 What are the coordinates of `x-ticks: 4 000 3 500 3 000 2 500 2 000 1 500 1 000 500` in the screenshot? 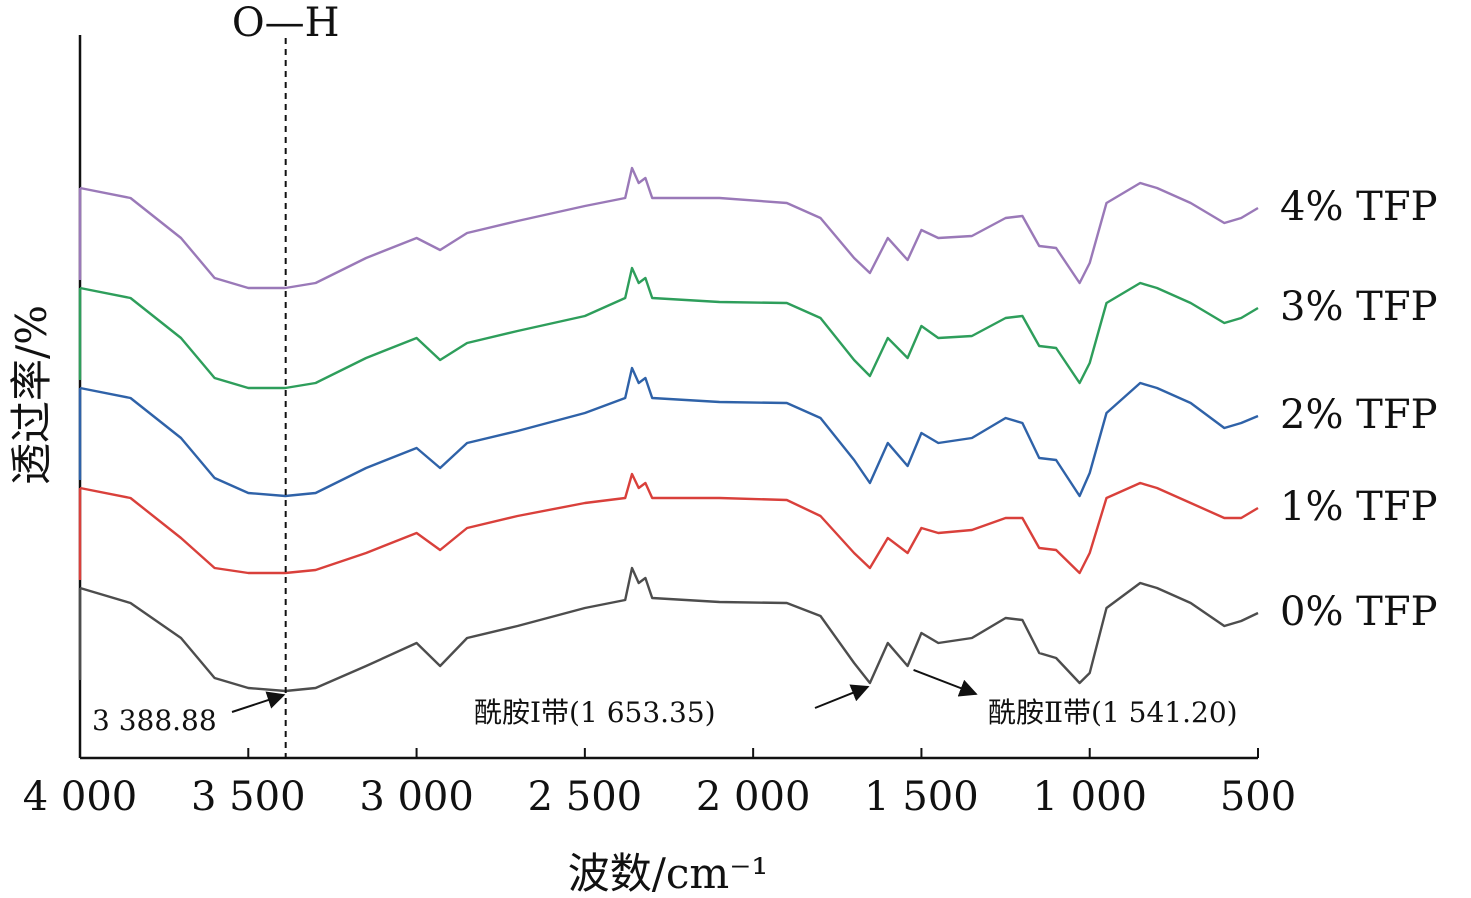 It's located at (659, 784).